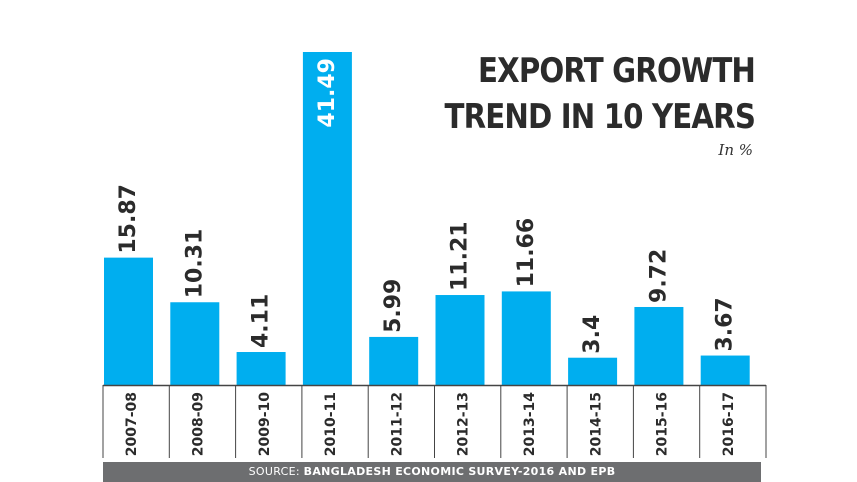 Image resolution: width=857 pixels, height=482 pixels. Describe the element at coordinates (663, 424) in the screenshot. I see `tick-label-2015-16: 2015-16` at that location.